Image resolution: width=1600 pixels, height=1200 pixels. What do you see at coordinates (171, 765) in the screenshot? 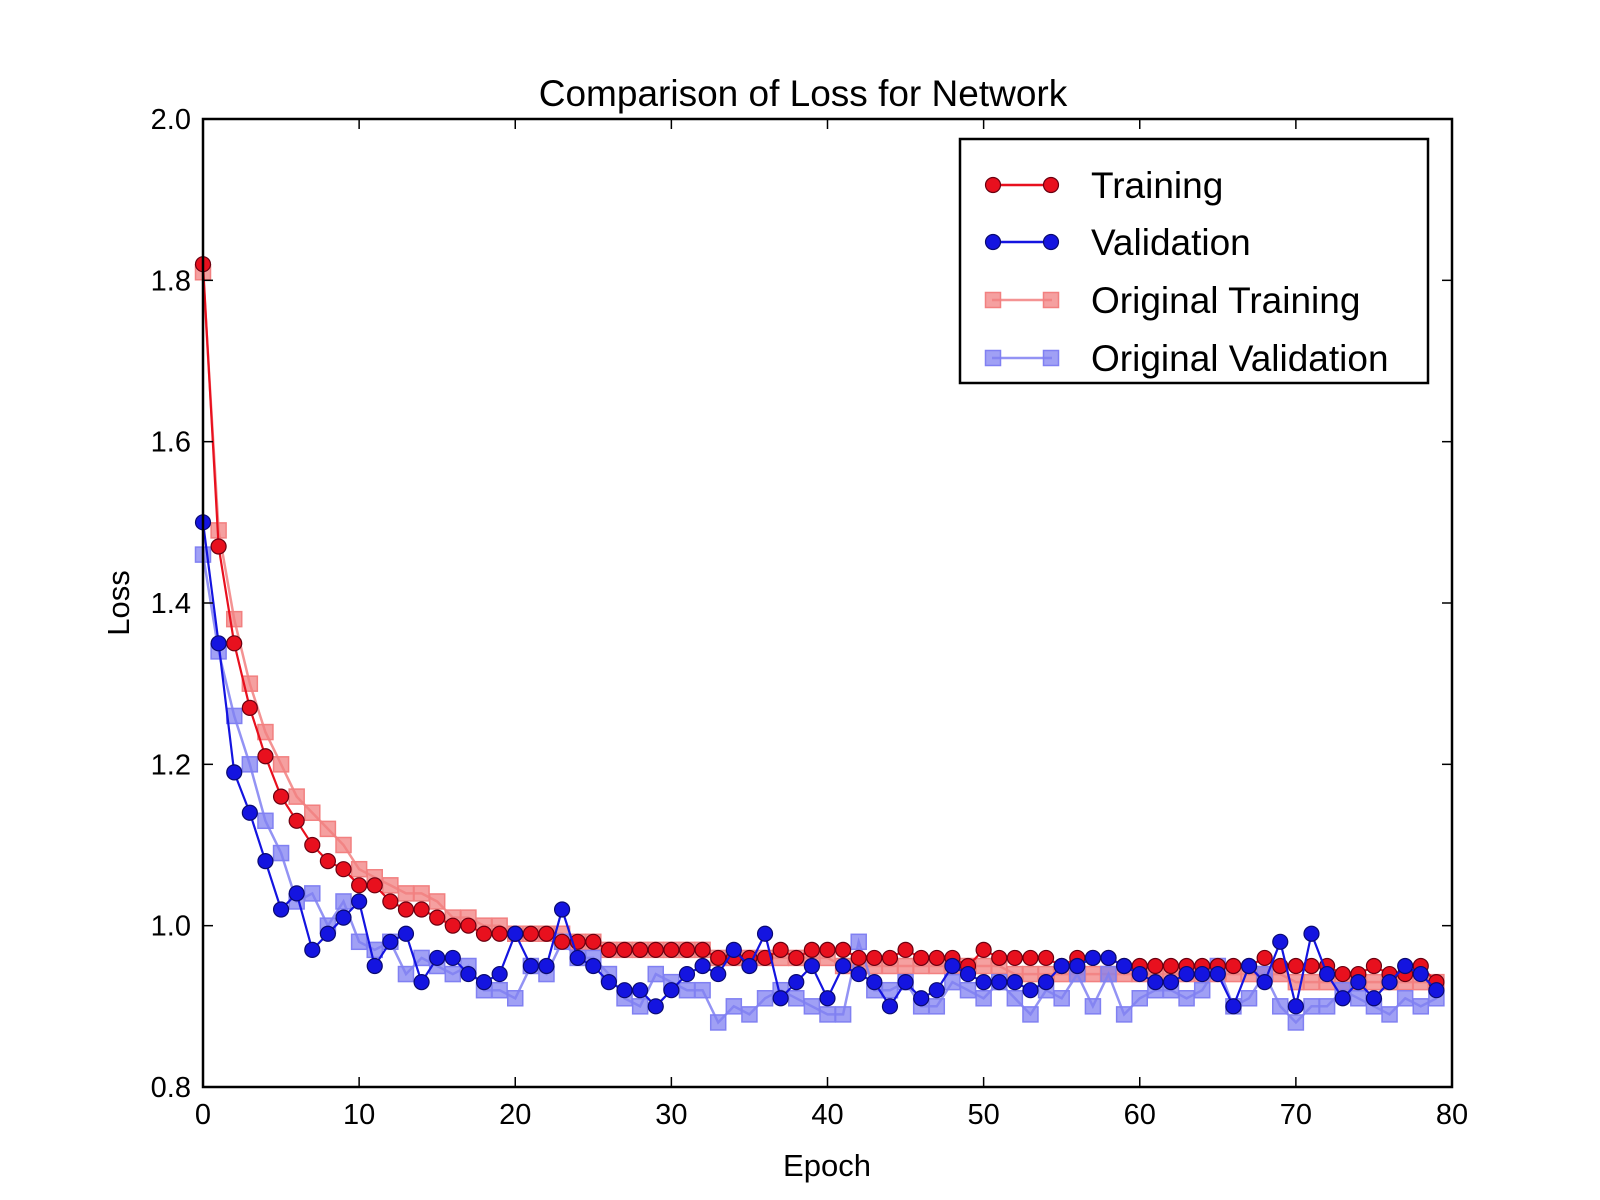
I see `y-tick-label: 1.2` at bounding box center [171, 765].